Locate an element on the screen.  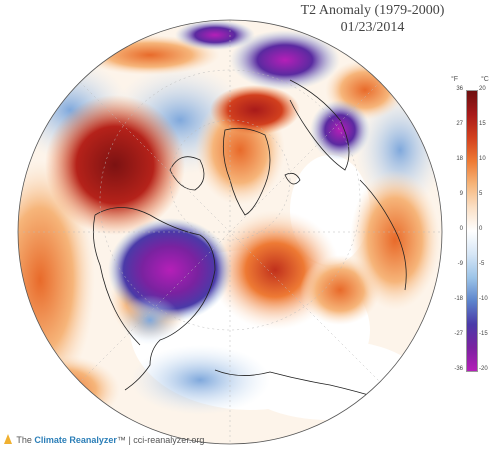
footer-brand: Climate Reanalyzer is located at coordinates (75, 440).